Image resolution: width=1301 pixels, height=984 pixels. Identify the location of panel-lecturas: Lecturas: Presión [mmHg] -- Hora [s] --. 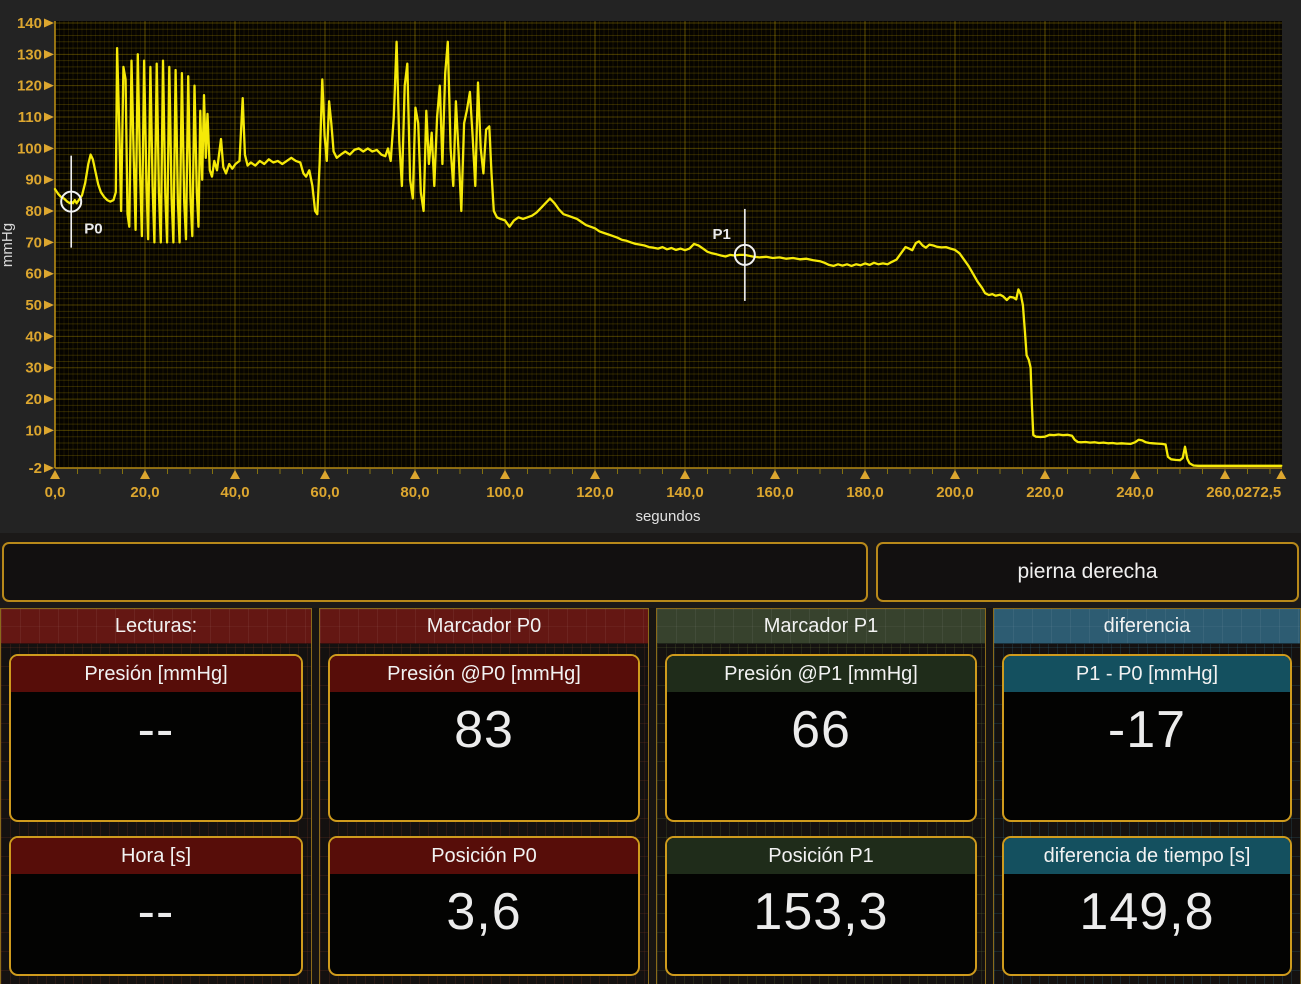
(156, 796).